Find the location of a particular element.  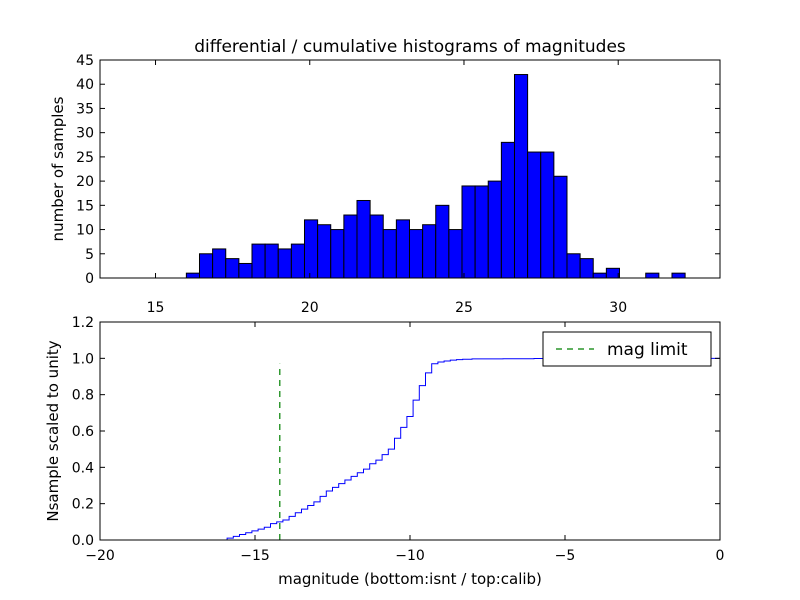

bottom-x-tick-label: 0 is located at coordinates (720, 556).